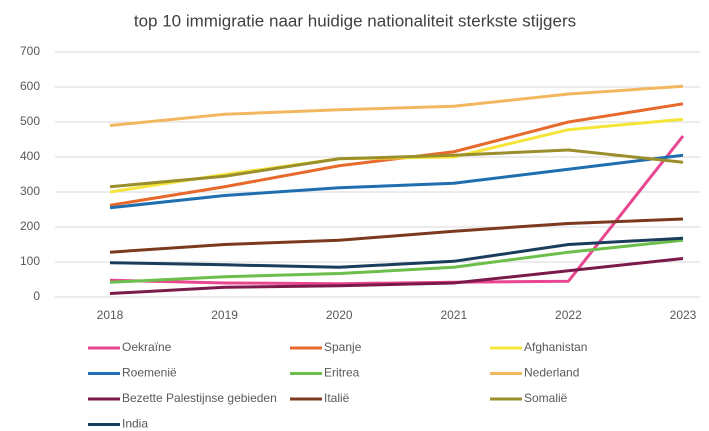 The width and height of the screenshot is (709, 431). What do you see at coordinates (555, 347) in the screenshot?
I see `legend-label: Afghanistan` at bounding box center [555, 347].